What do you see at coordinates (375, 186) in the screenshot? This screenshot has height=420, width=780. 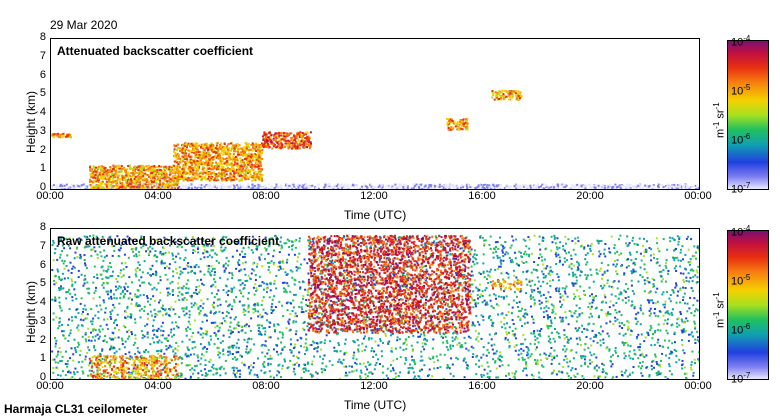 I see `feature-boundary-layer` at bounding box center [375, 186].